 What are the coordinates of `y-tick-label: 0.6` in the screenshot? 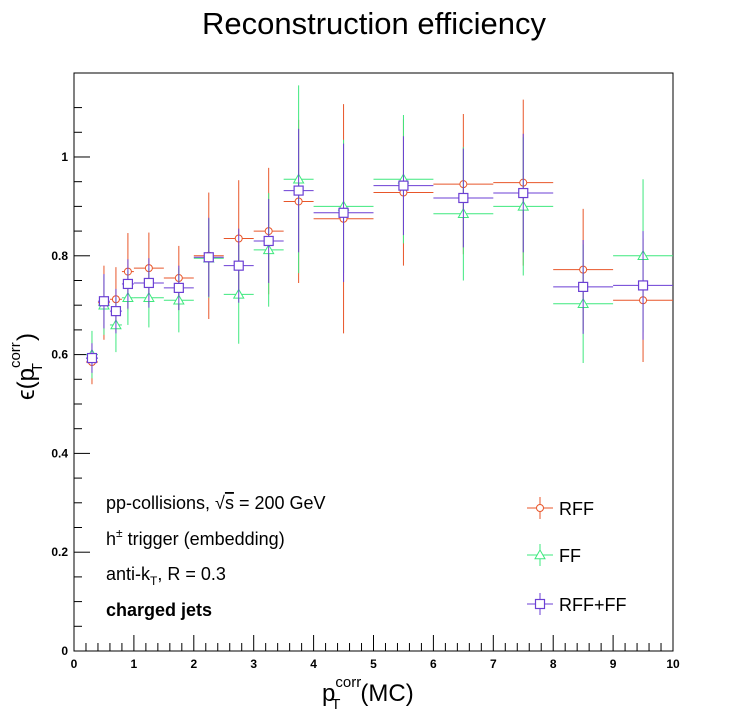 It's located at (59, 355).